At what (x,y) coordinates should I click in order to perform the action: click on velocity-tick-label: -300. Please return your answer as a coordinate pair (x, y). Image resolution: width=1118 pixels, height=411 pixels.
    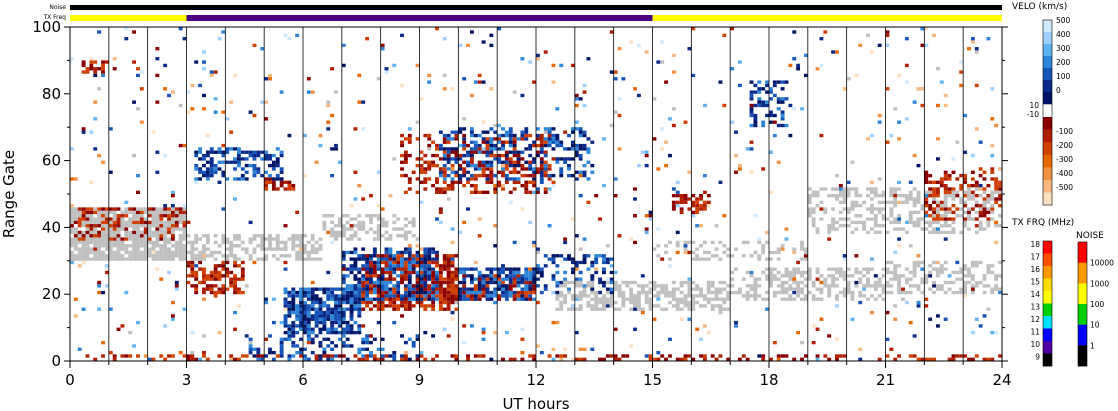
    Looking at the image, I should click on (1064, 159).